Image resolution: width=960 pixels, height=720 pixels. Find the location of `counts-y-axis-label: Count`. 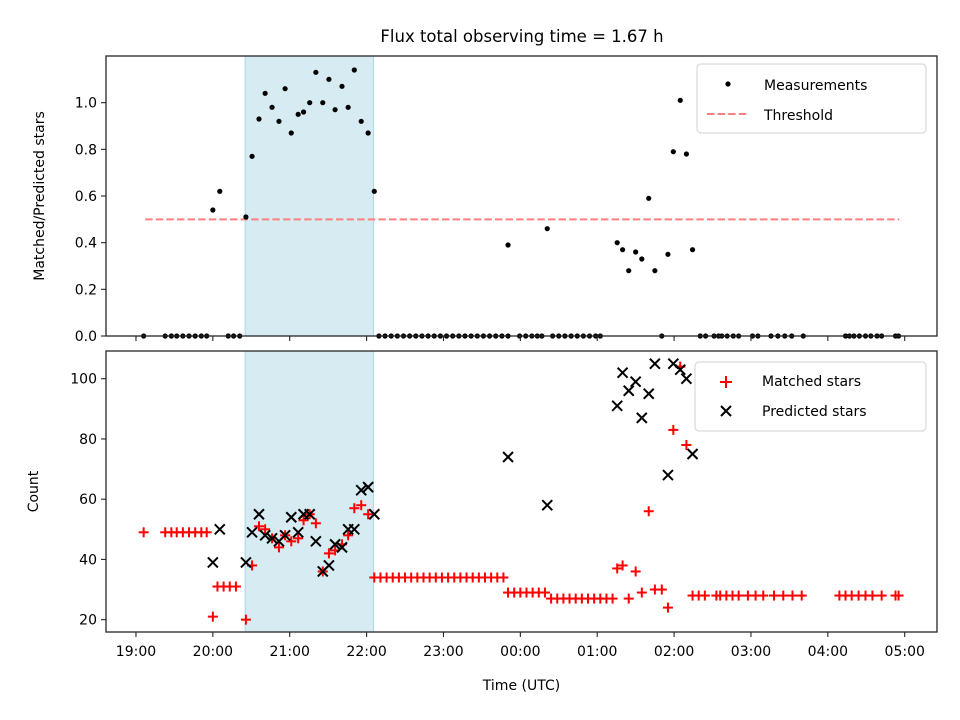

counts-y-axis-label: Count is located at coordinates (34, 491).